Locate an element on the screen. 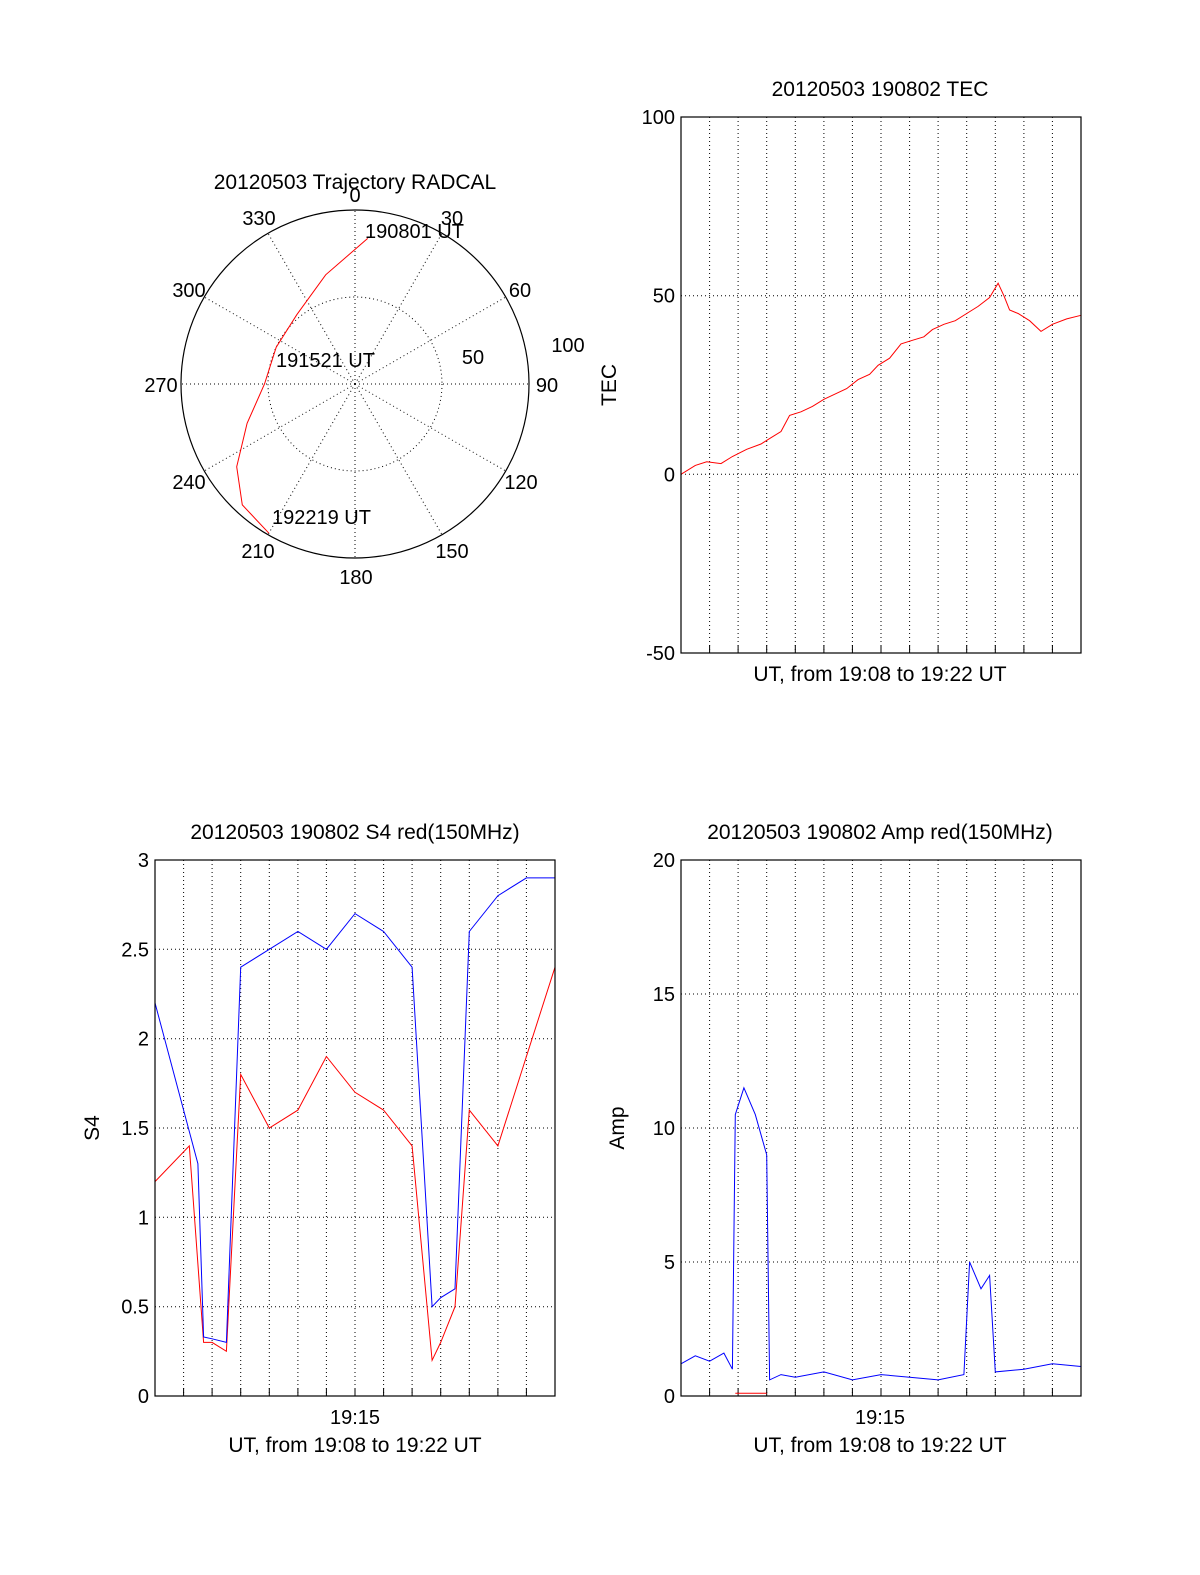 The height and width of the screenshot is (1575, 1200). polar-angle-label: 270 is located at coordinates (160, 386).